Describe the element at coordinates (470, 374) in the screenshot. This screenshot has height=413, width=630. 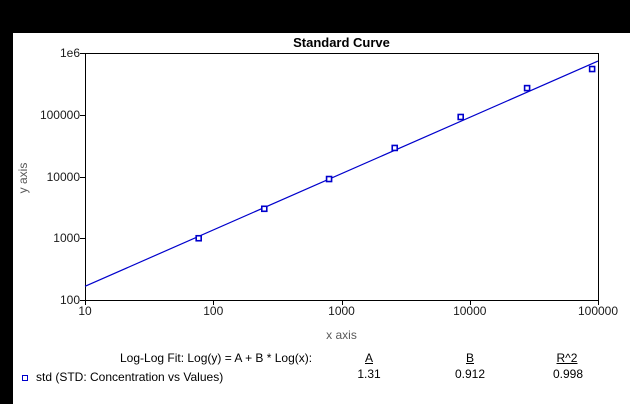
I see `fit-param-b-value: 0.912` at that location.